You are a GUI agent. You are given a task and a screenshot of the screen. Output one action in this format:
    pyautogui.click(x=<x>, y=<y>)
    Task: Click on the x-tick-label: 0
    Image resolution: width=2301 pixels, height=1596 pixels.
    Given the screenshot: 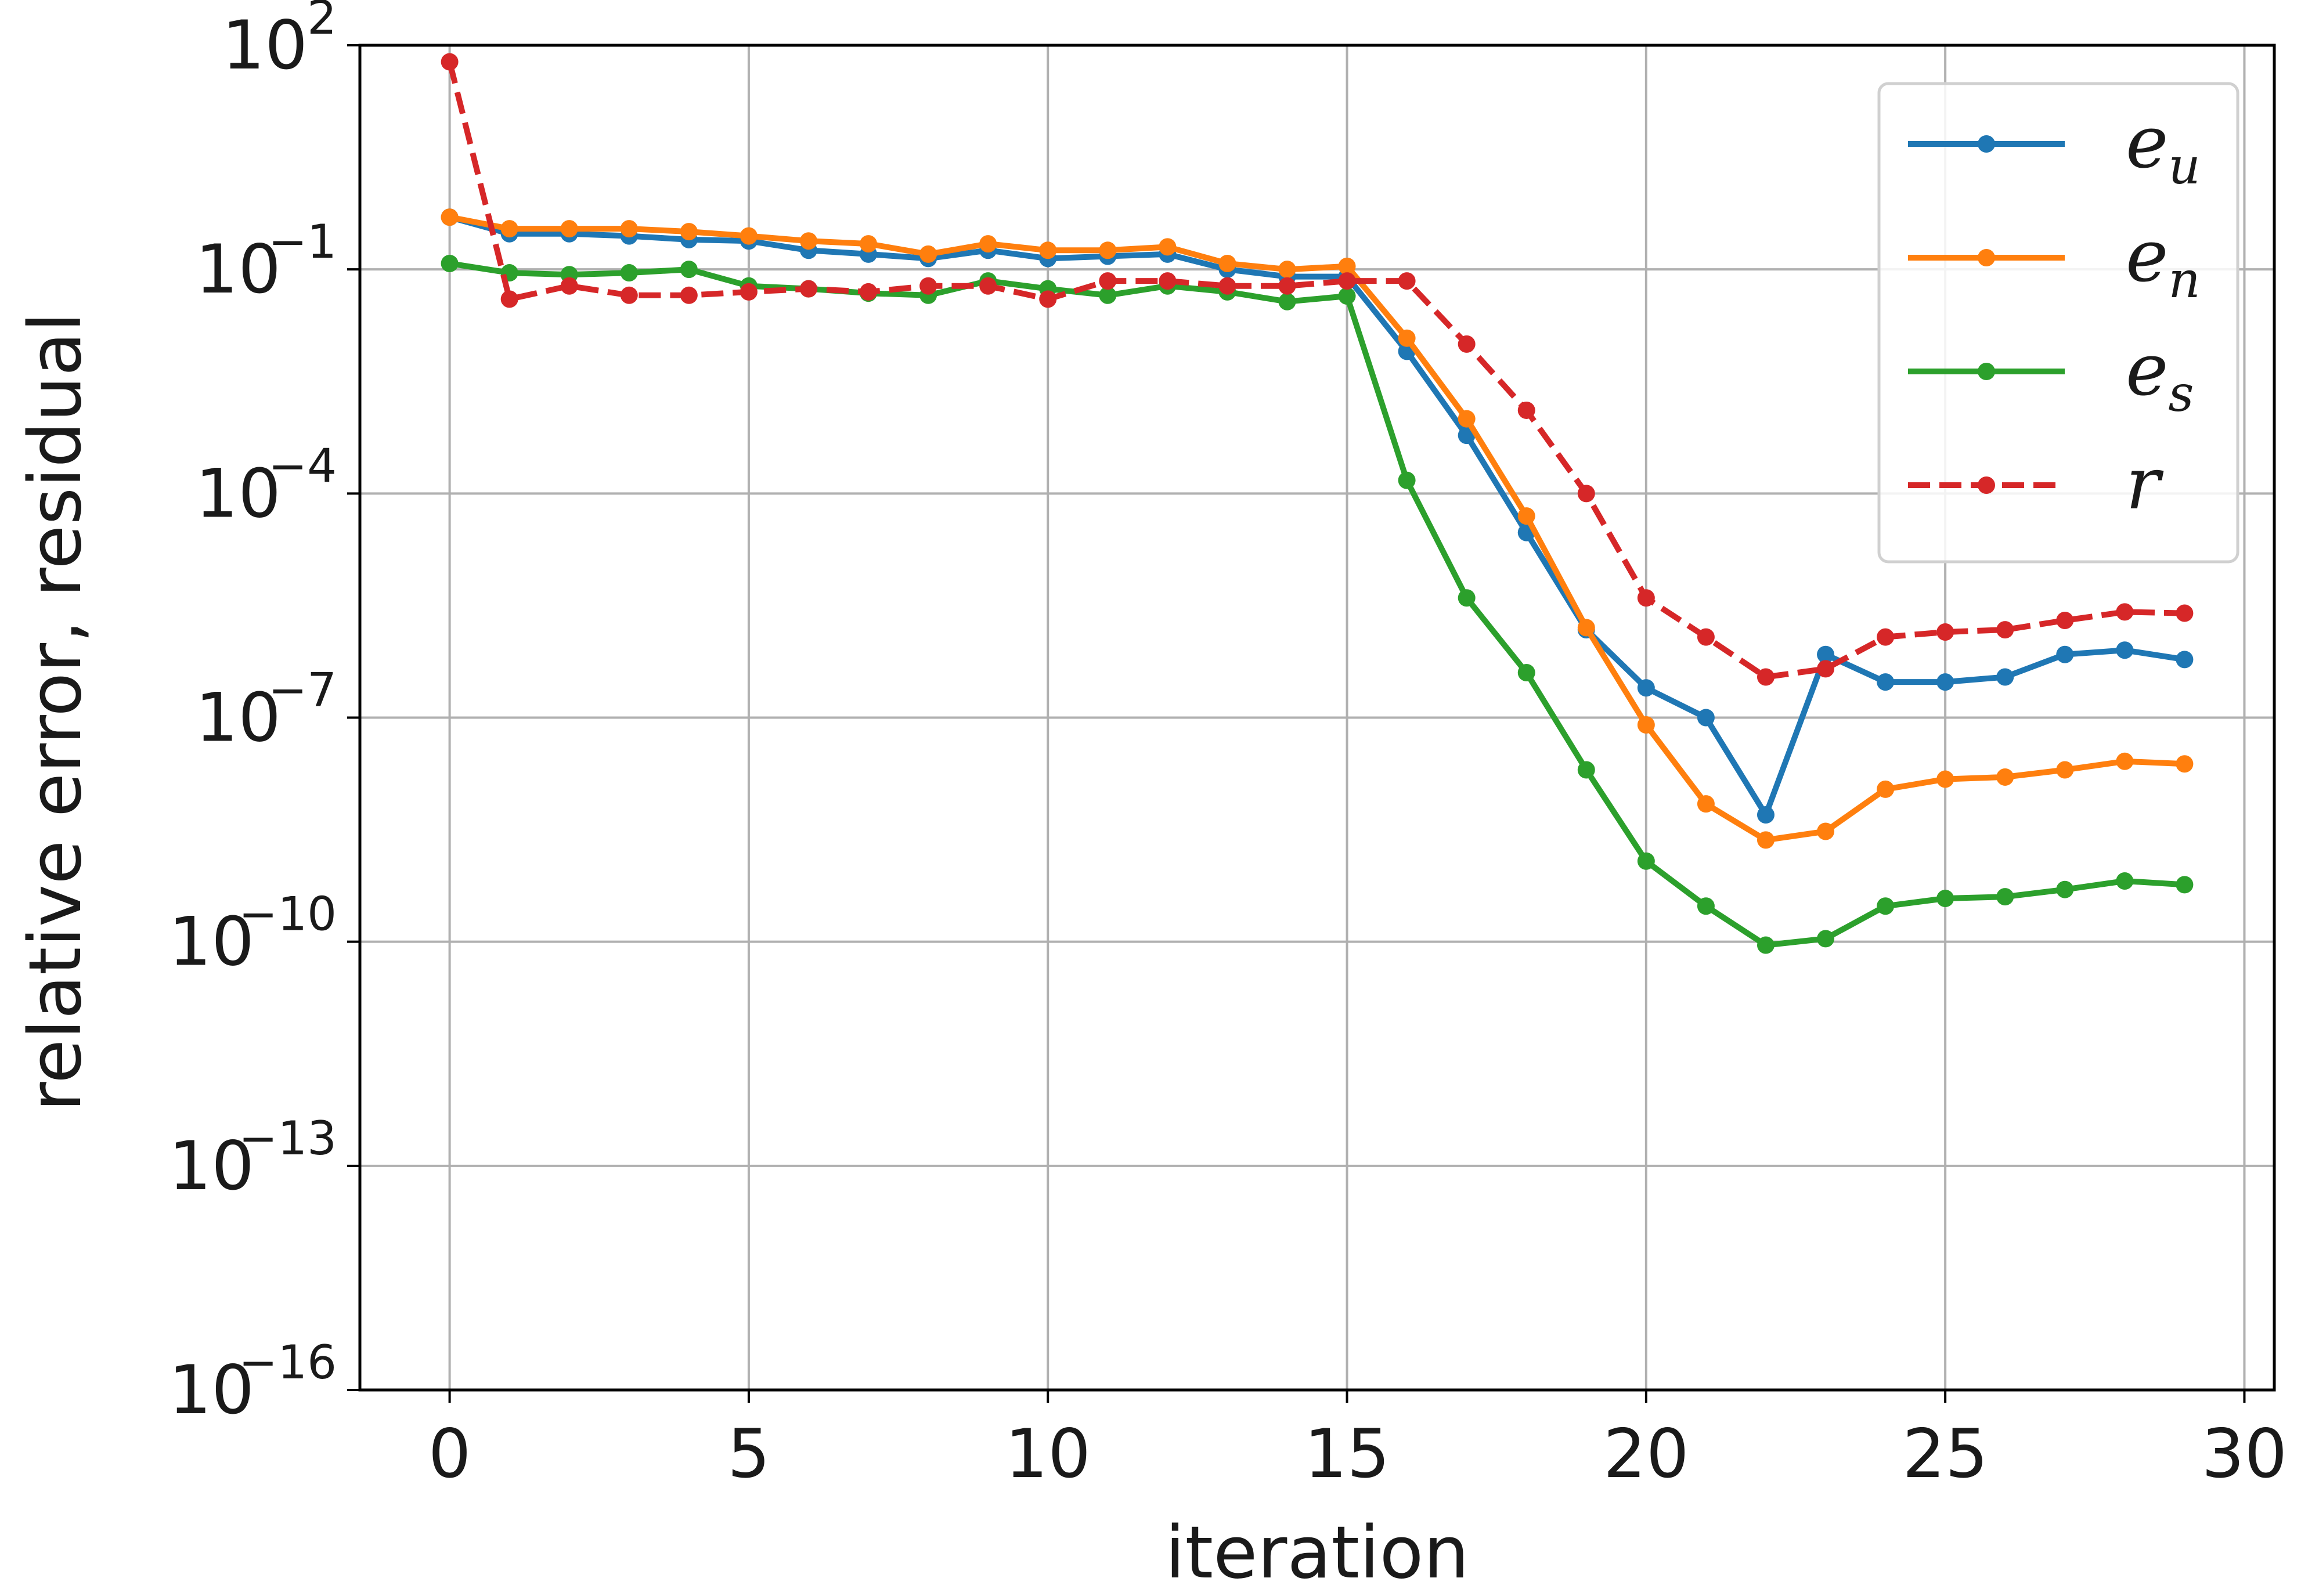 What is the action you would take?
    pyautogui.click(x=449, y=1454)
    